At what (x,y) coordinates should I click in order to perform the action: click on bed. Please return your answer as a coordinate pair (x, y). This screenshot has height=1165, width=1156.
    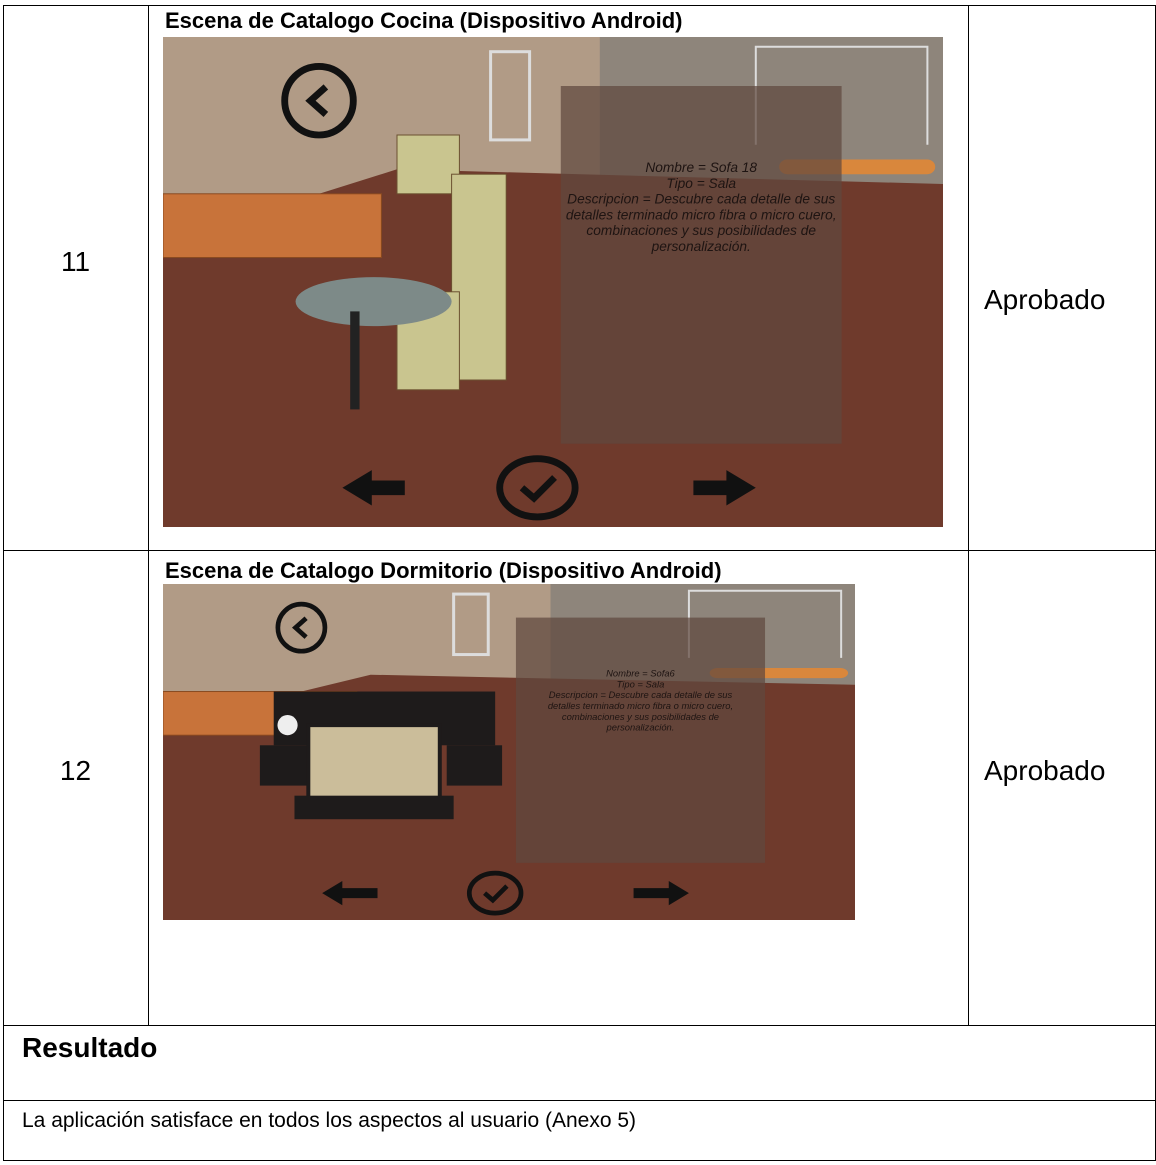
    Looking at the image, I should click on (374, 765).